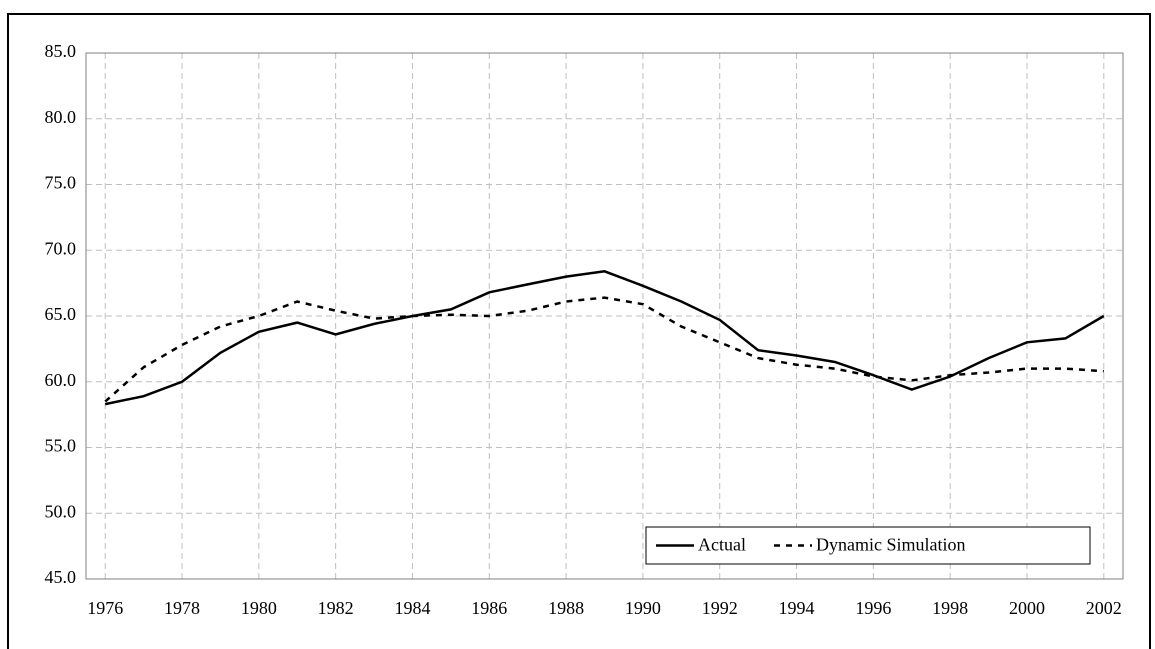 This screenshot has width=1155, height=649. I want to click on y-tick-label: 45.0, so click(61, 577).